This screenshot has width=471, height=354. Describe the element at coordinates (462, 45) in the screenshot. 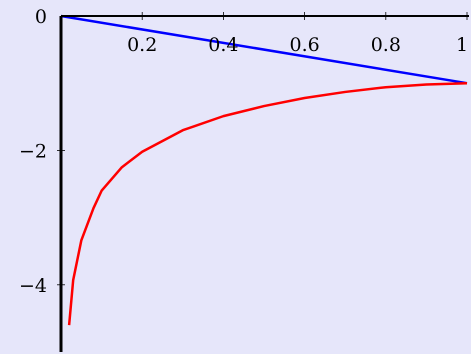

I see `x-tick-label: 1` at that location.